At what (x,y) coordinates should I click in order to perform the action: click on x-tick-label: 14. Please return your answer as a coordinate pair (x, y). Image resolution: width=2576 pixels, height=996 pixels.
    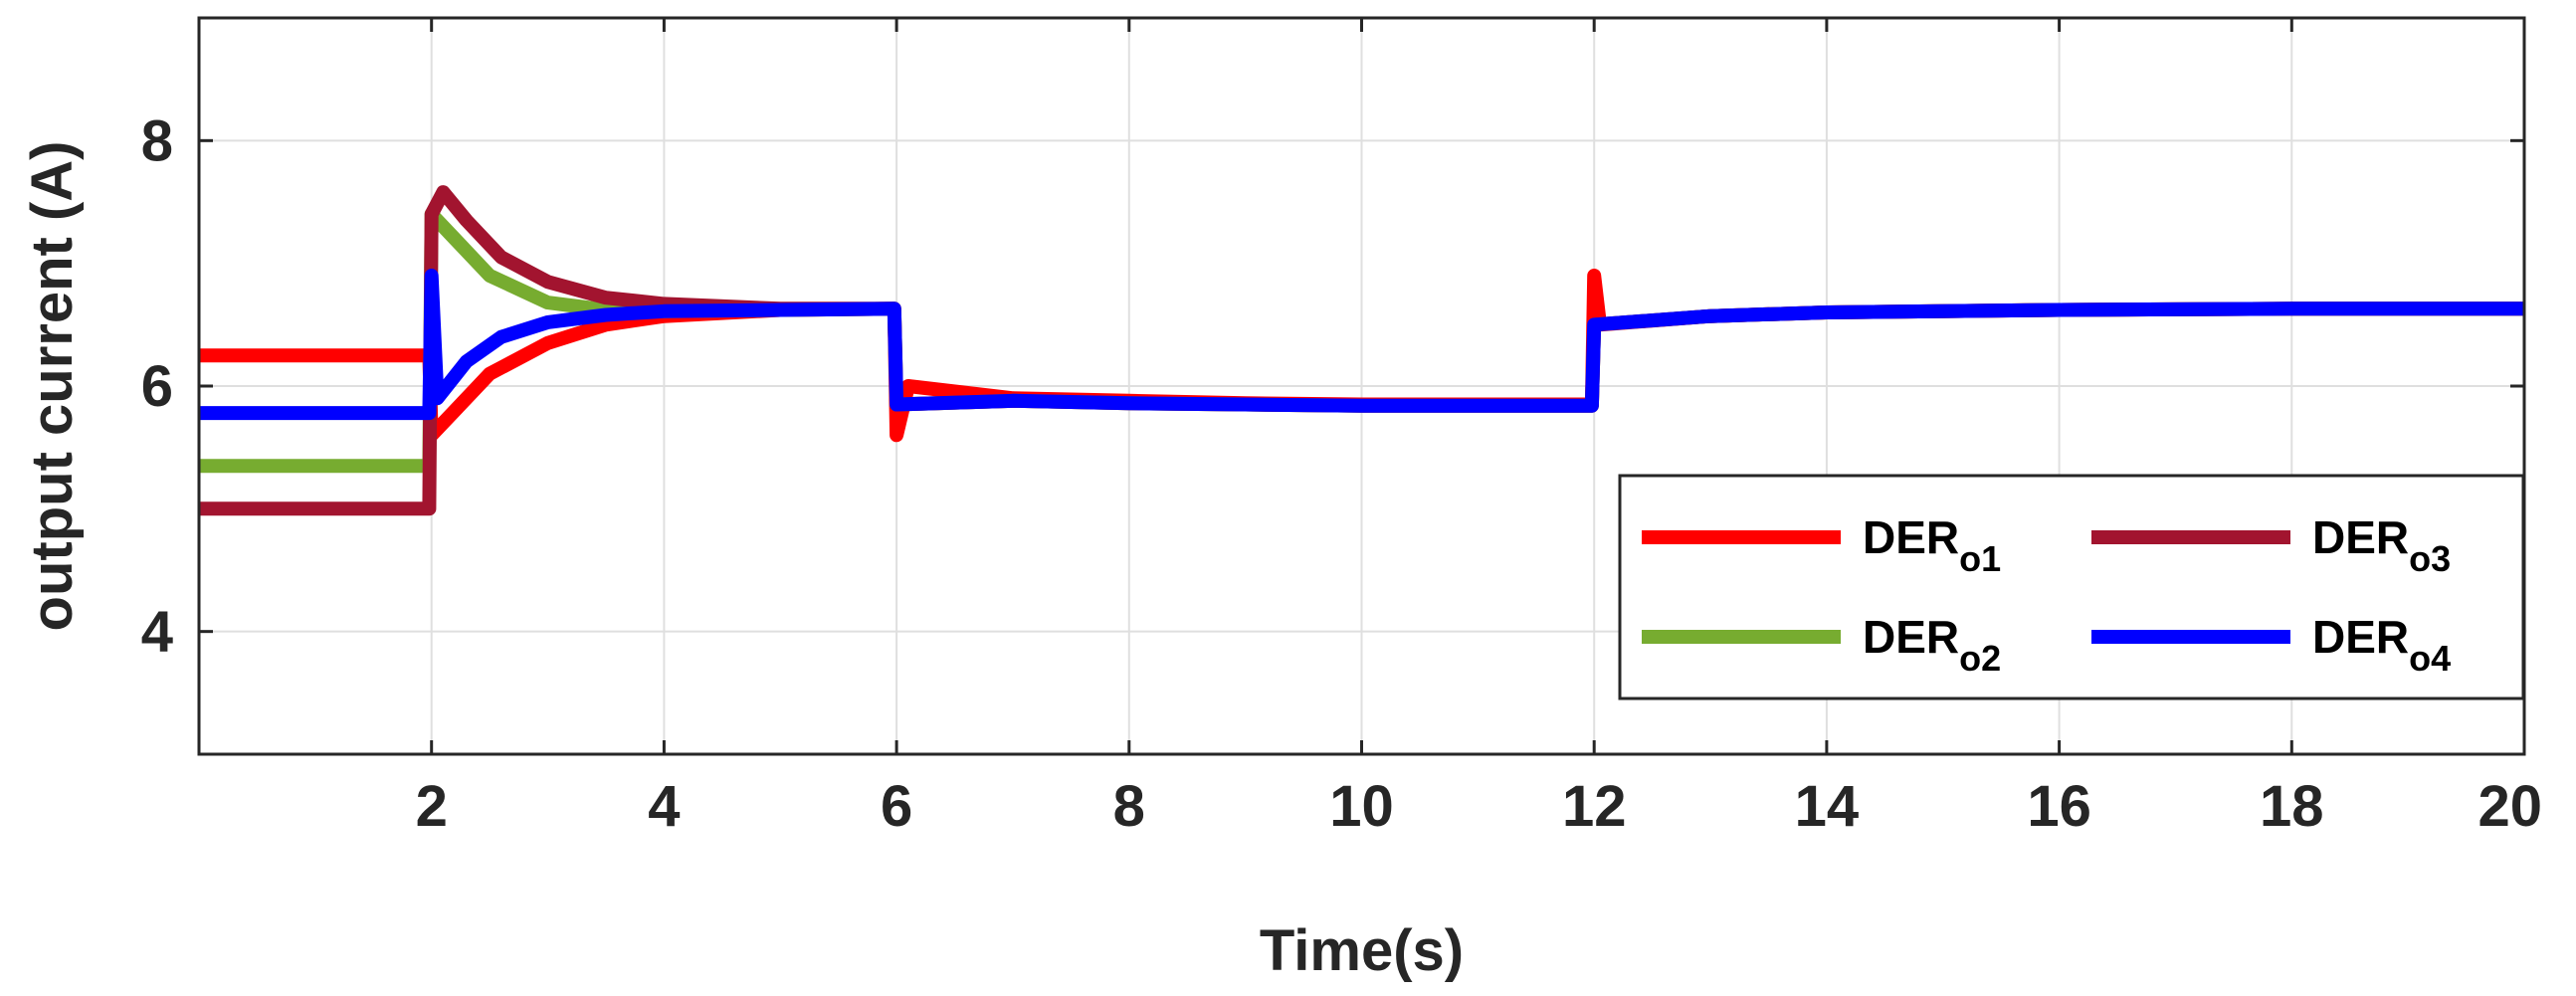
    Looking at the image, I should click on (1827, 806).